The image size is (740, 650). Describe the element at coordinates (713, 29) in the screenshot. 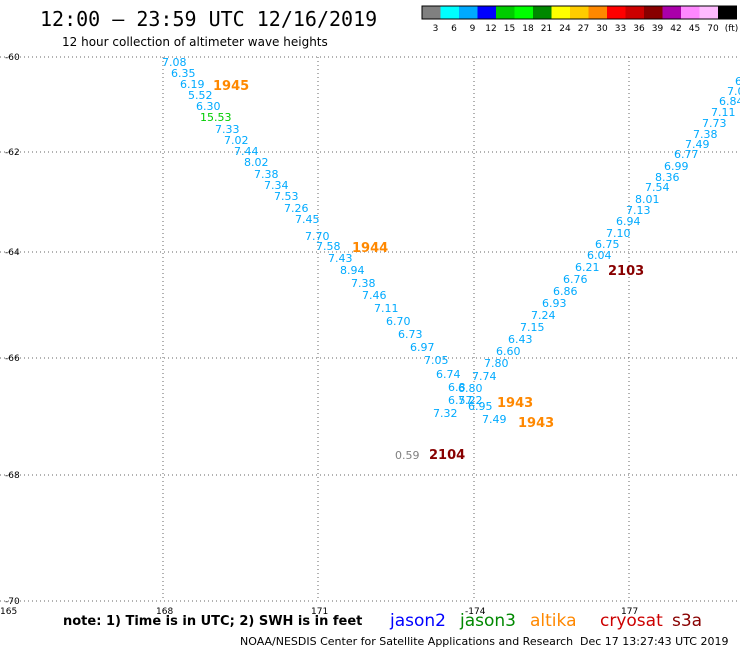

I see `colorbar-label: 70` at that location.